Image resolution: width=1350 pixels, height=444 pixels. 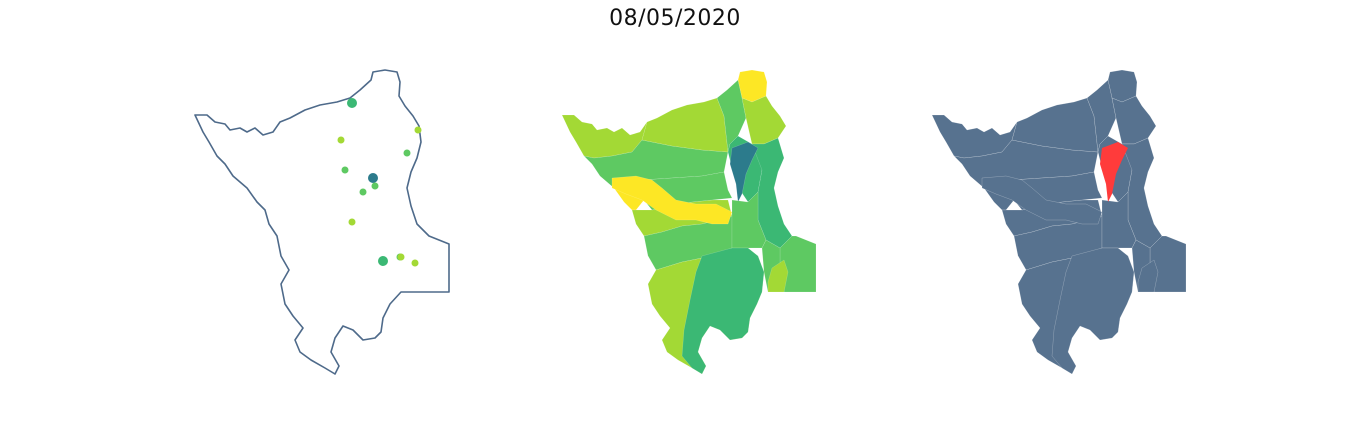 I want to click on date-title: 08/05/2020, so click(x=675, y=18).